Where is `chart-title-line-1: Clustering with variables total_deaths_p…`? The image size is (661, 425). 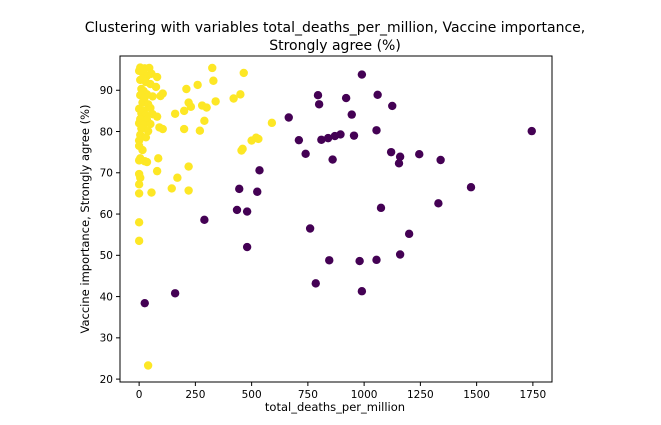
chart-title-line-1: Clustering with variables total_deaths_p… is located at coordinates (335, 28).